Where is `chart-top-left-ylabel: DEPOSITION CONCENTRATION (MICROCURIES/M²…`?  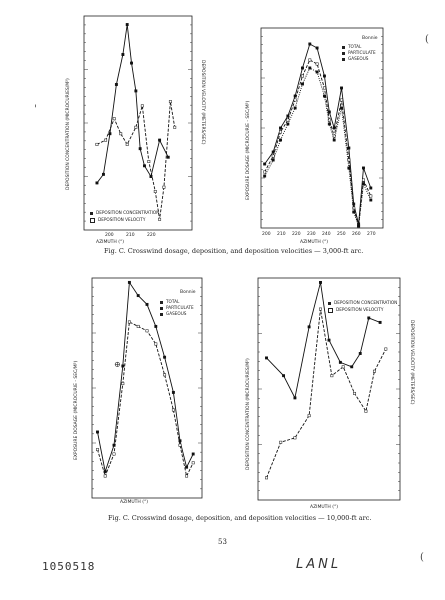 chart-top-left-ylabel: DEPOSITION CONCENTRATION (MICROCURIES/M²… is located at coordinates (68, 134).